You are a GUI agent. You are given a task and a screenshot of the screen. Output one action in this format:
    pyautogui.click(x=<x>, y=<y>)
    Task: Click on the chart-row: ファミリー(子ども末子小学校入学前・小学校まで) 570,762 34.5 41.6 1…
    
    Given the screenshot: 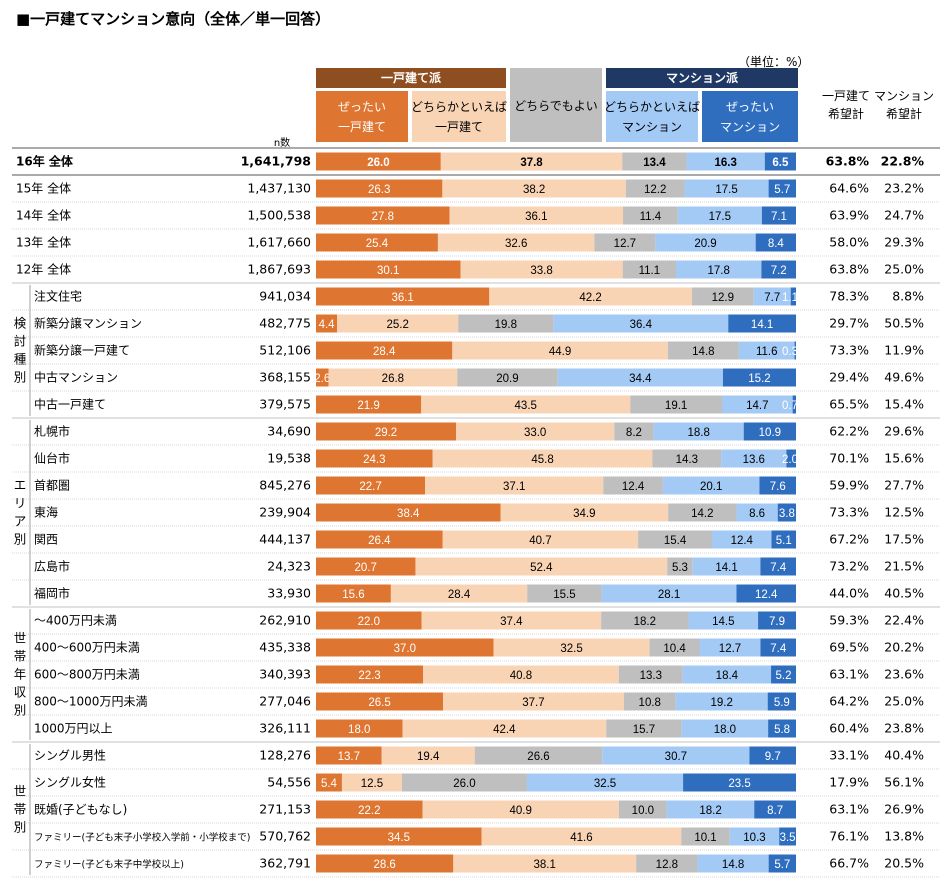 What is the action you would take?
    pyautogui.click(x=476, y=839)
    